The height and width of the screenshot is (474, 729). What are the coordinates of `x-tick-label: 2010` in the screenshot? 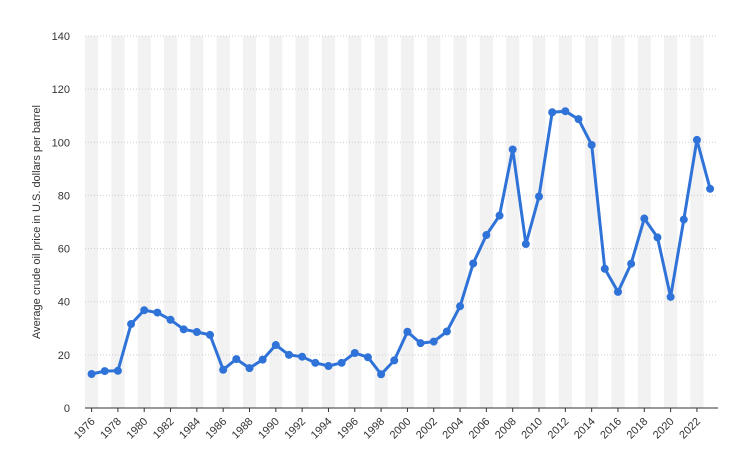 It's located at (532, 429).